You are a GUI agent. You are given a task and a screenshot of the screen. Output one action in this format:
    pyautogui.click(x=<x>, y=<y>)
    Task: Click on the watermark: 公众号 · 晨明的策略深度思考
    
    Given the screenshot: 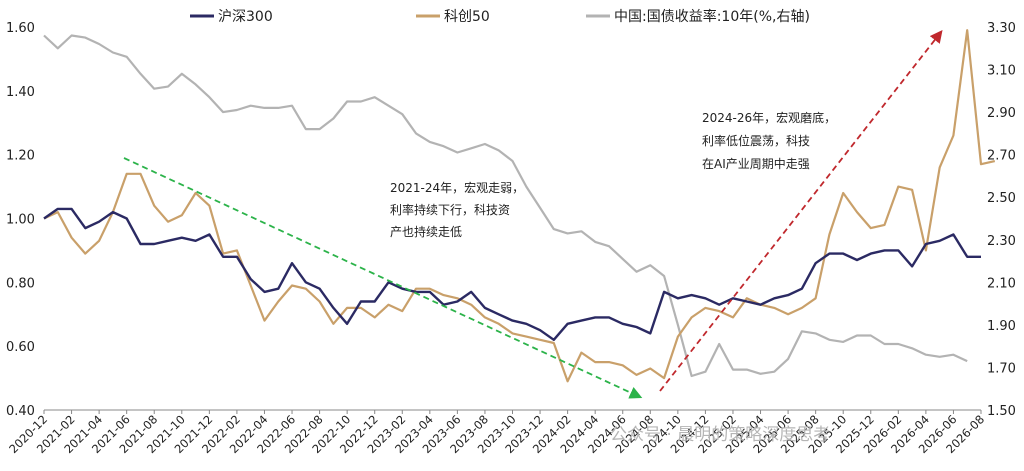 What is the action you would take?
    pyautogui.click(x=720, y=435)
    